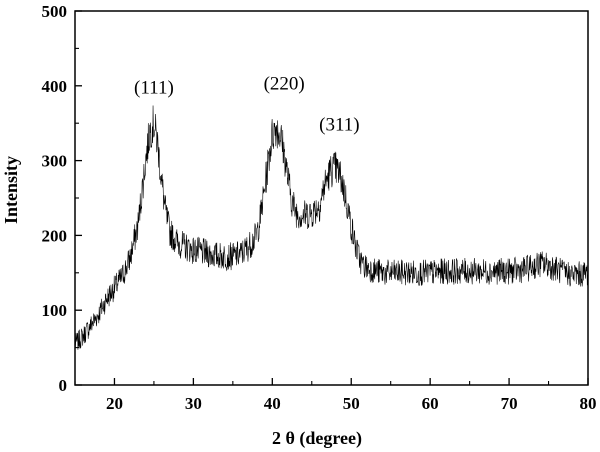 Image resolution: width=600 pixels, height=452 pixels. Describe the element at coordinates (317, 438) in the screenshot. I see `x-axis-title: 2 θ (degree)` at that location.